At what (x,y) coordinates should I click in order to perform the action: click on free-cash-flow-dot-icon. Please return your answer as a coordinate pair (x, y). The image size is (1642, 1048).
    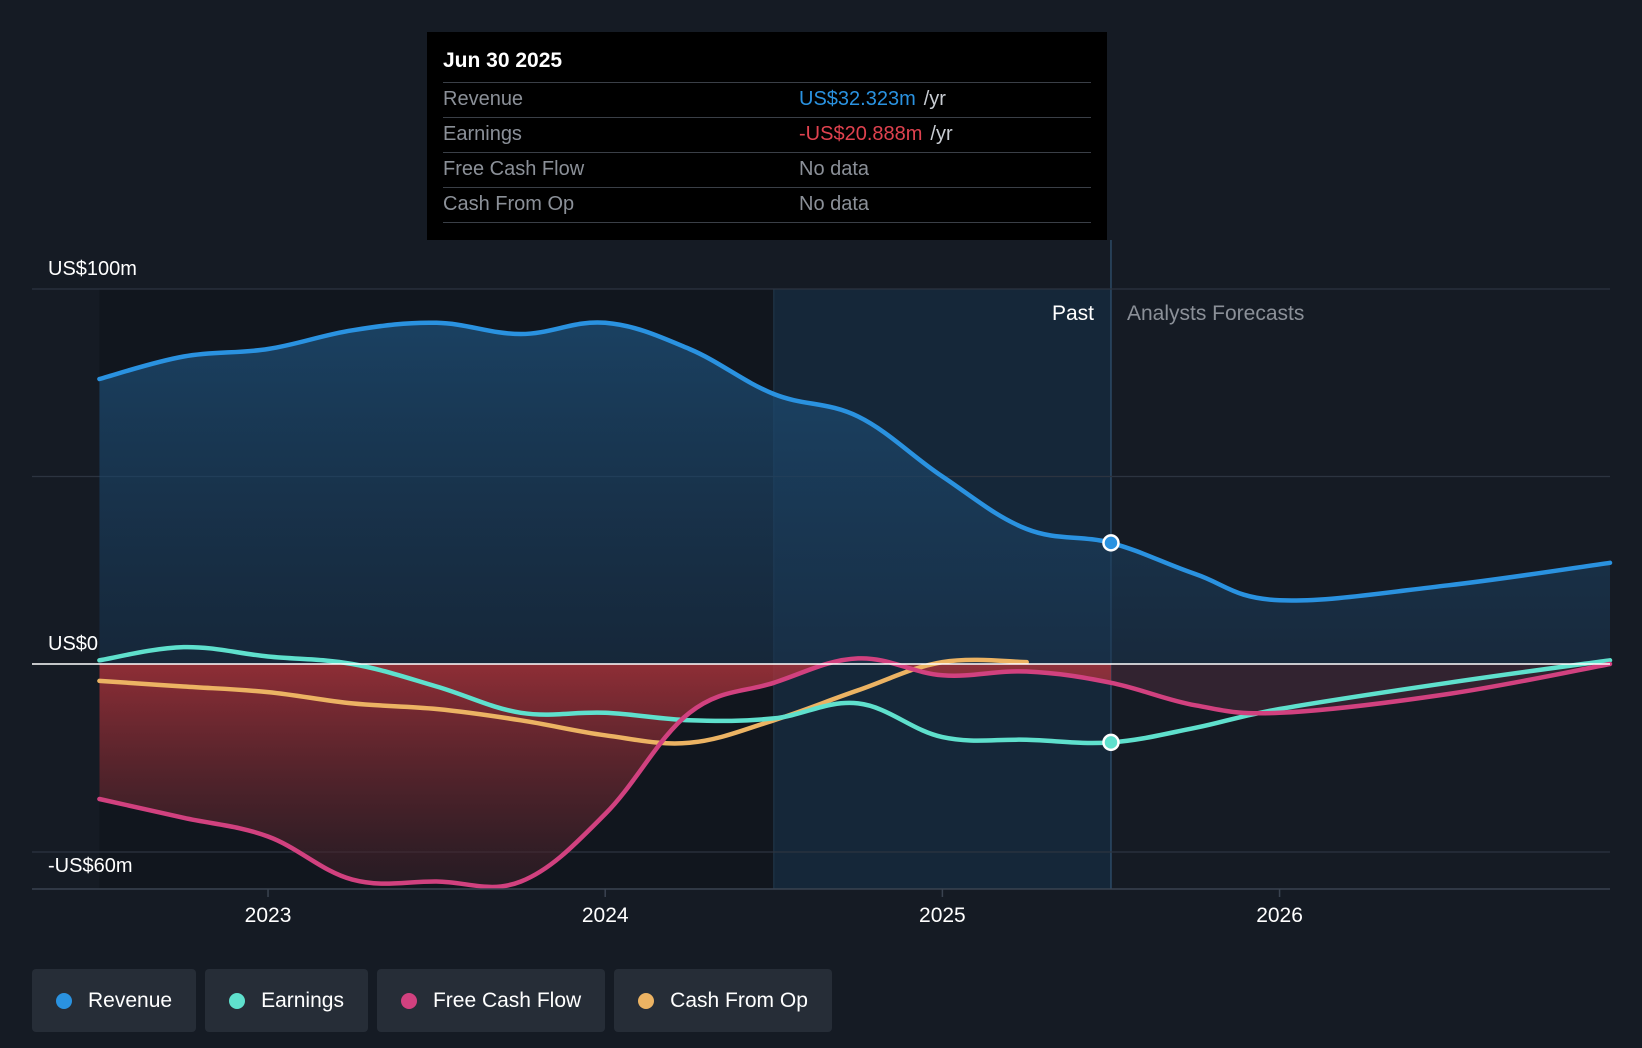
    Looking at the image, I should click on (408, 1000).